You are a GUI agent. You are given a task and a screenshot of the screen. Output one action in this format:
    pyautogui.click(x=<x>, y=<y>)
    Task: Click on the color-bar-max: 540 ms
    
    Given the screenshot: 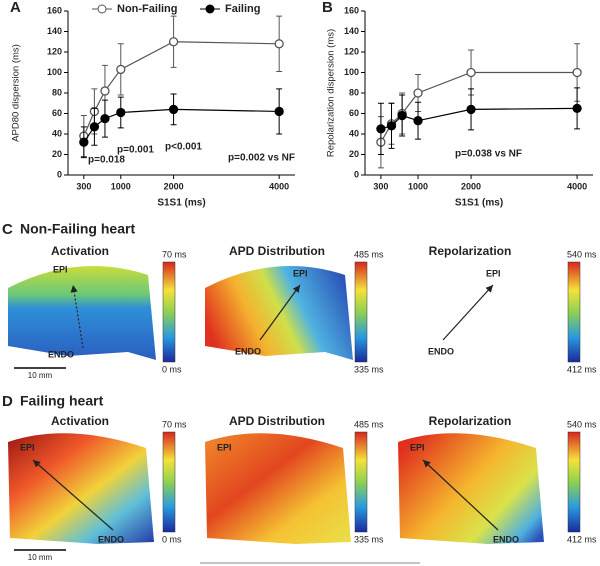 What is the action you would take?
    pyautogui.click(x=582, y=424)
    